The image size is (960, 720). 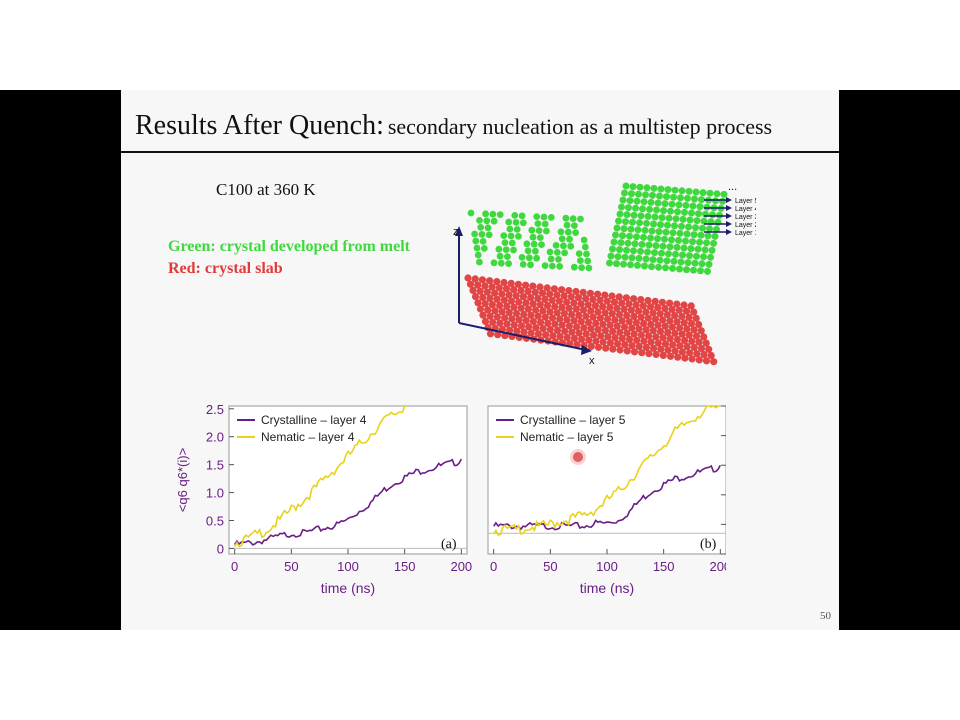 What do you see at coordinates (586, 350) in the screenshot?
I see `x-axis-arrow` at bounding box center [586, 350].